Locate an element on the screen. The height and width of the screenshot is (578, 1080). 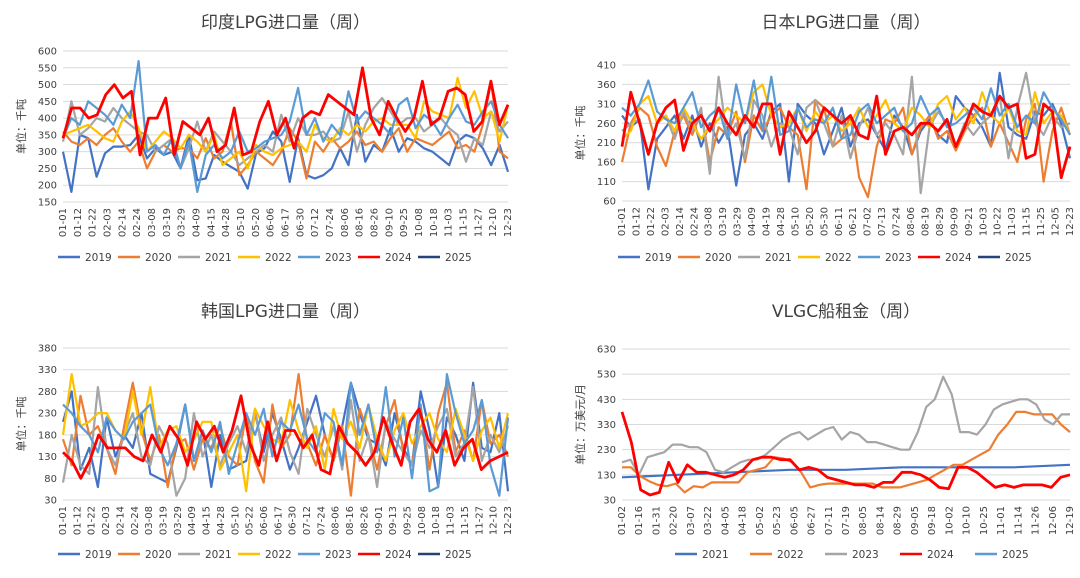
y-tick-label: 380 is located at coordinates (47, 349).